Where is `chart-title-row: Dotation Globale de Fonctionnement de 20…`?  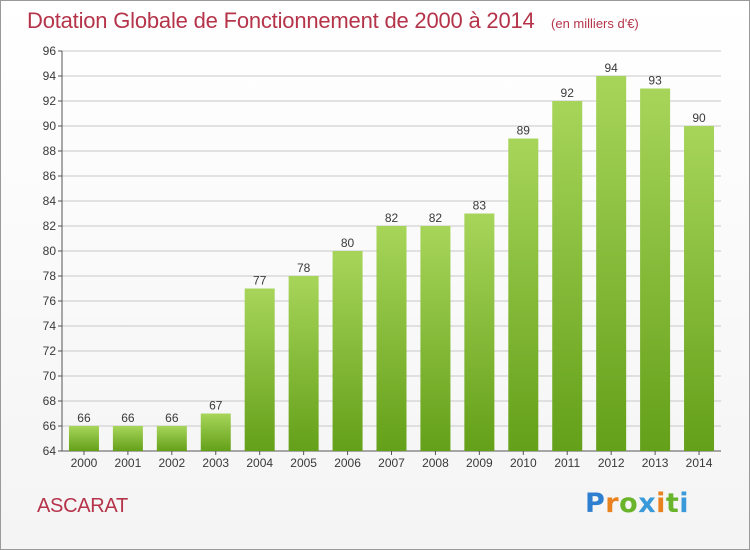
chart-title-row: Dotation Globale de Fonctionnement de 20… is located at coordinates (333, 21).